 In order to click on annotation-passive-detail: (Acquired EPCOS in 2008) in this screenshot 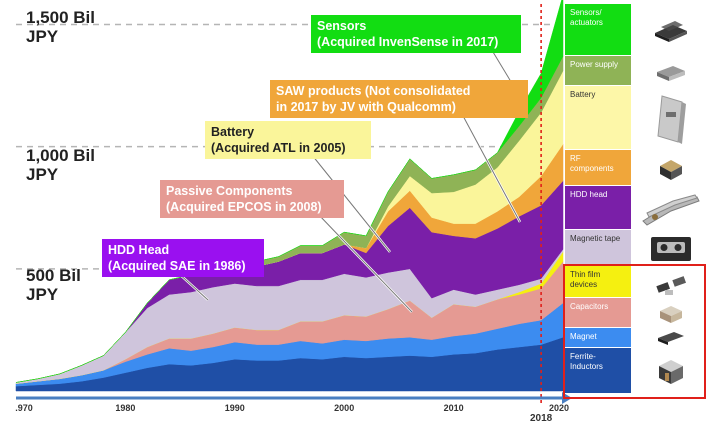, I will do `click(244, 207)`.